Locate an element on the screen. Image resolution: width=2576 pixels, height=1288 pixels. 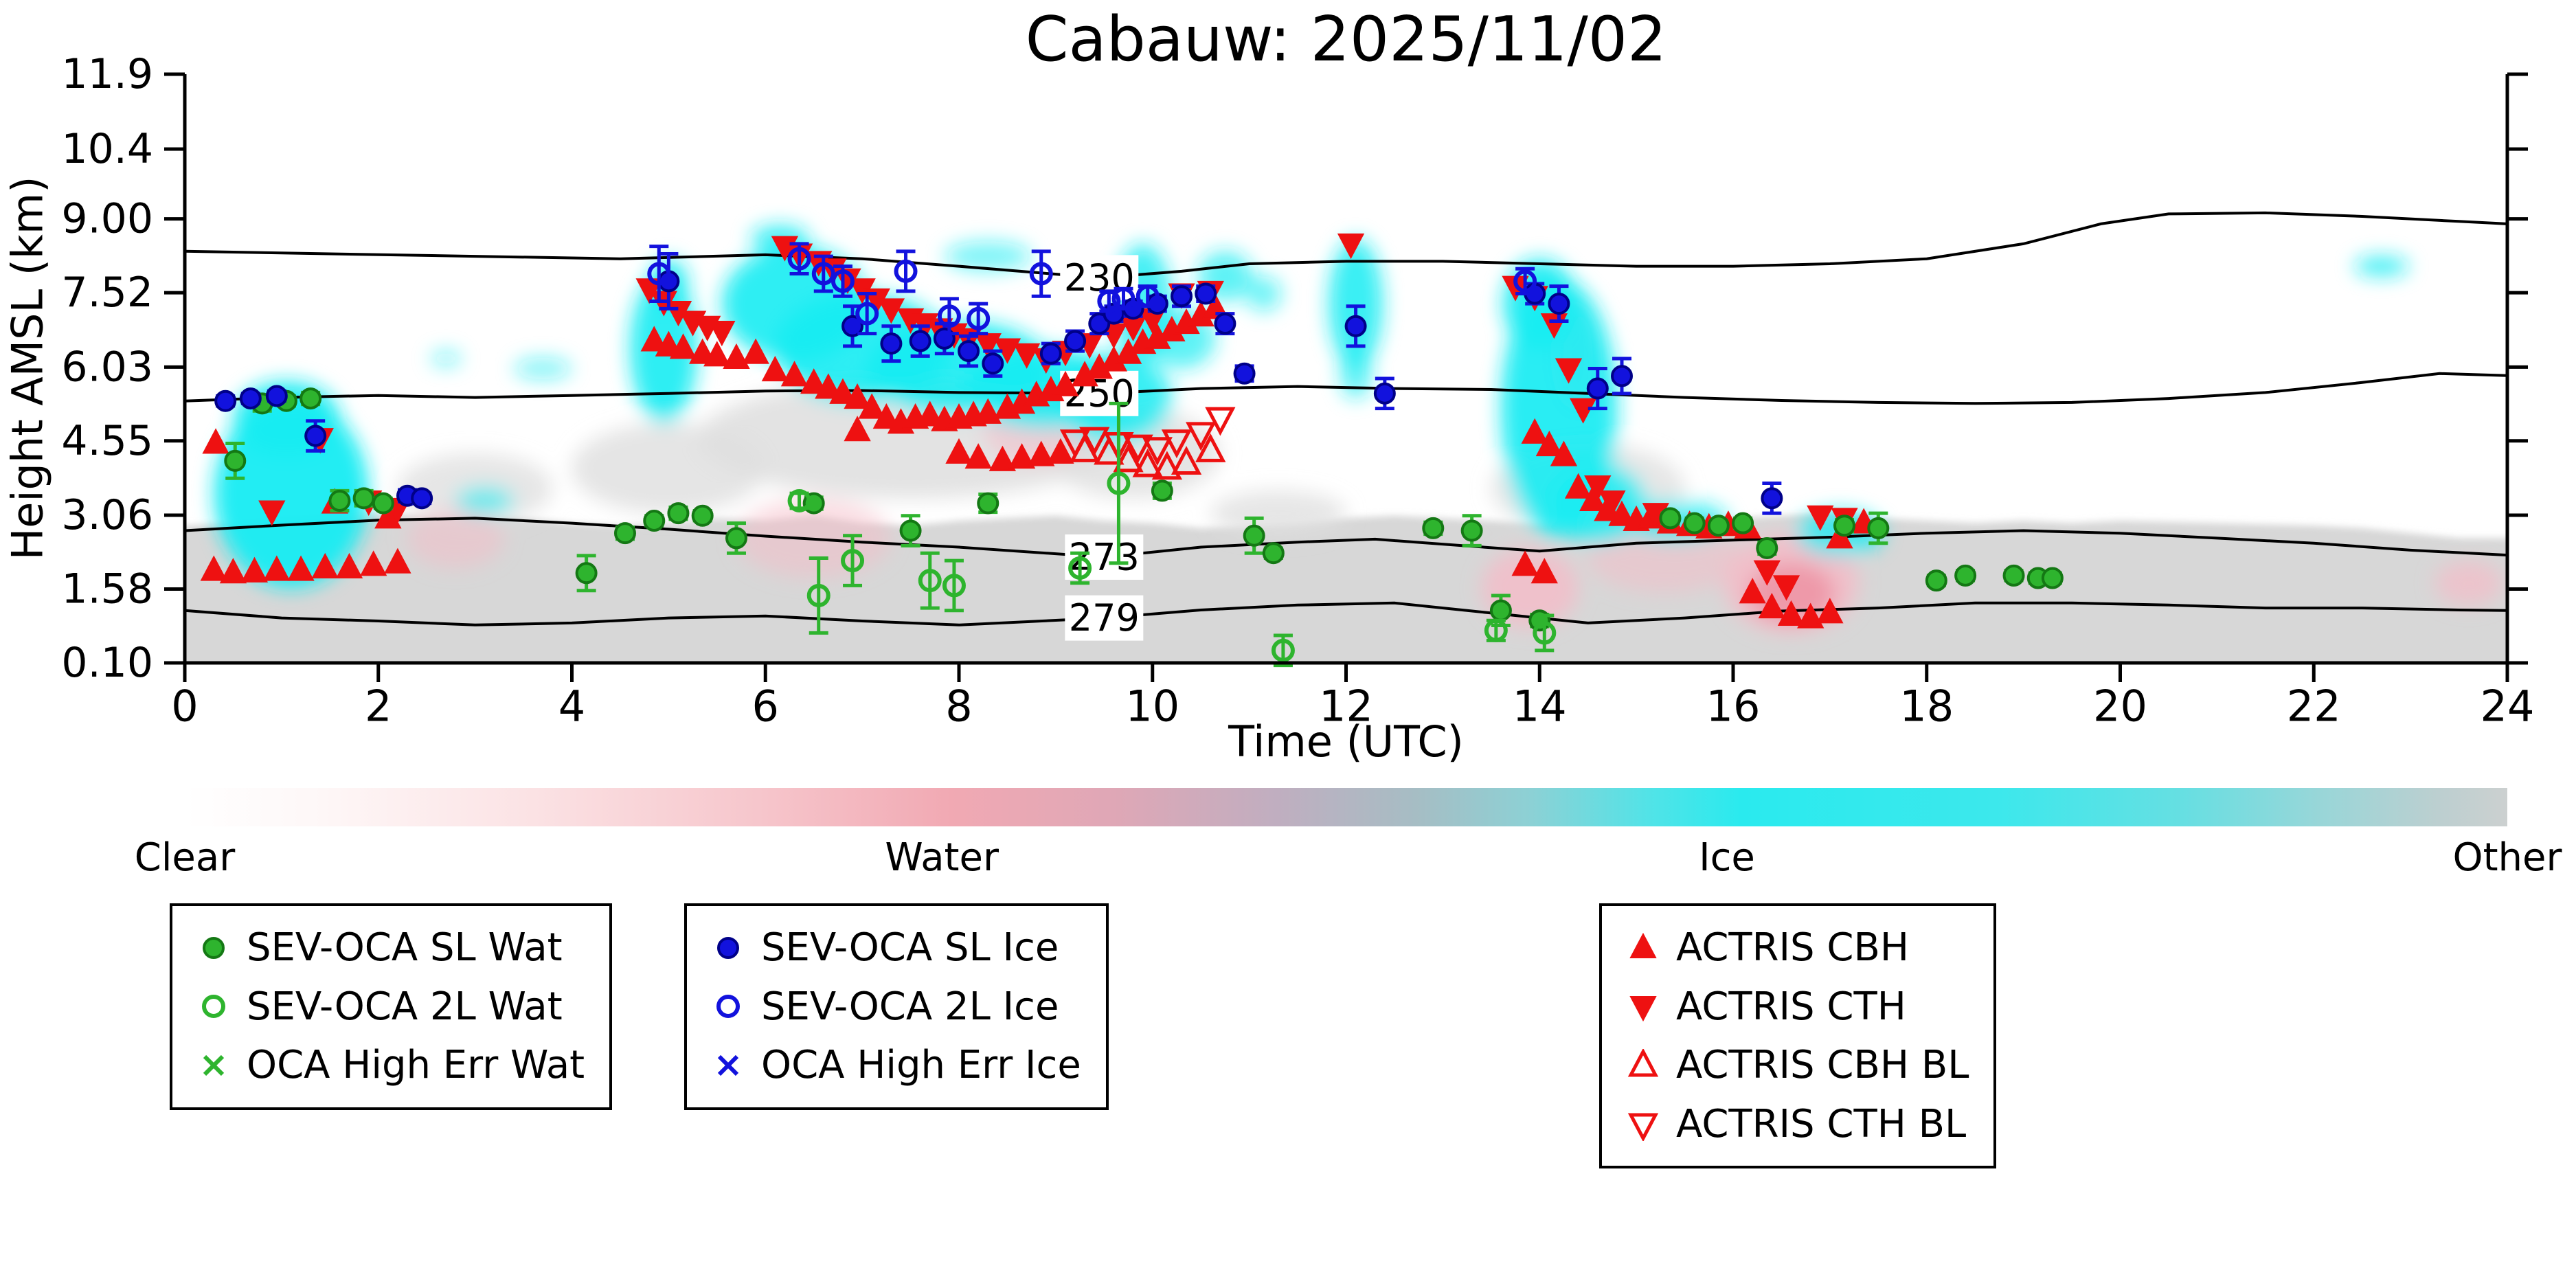
y-axis-label: Height AMSL (km) is located at coordinates (27, 368).